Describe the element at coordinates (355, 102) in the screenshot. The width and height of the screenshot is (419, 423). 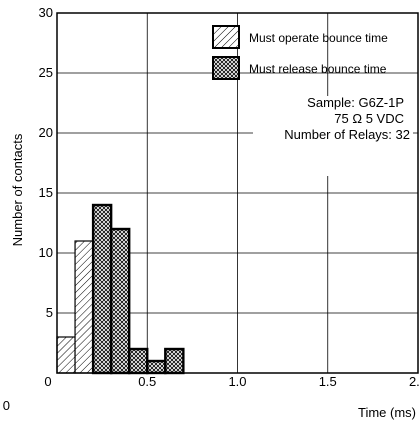
I see `annotation-sample: Sample: G6Z-1P` at that location.